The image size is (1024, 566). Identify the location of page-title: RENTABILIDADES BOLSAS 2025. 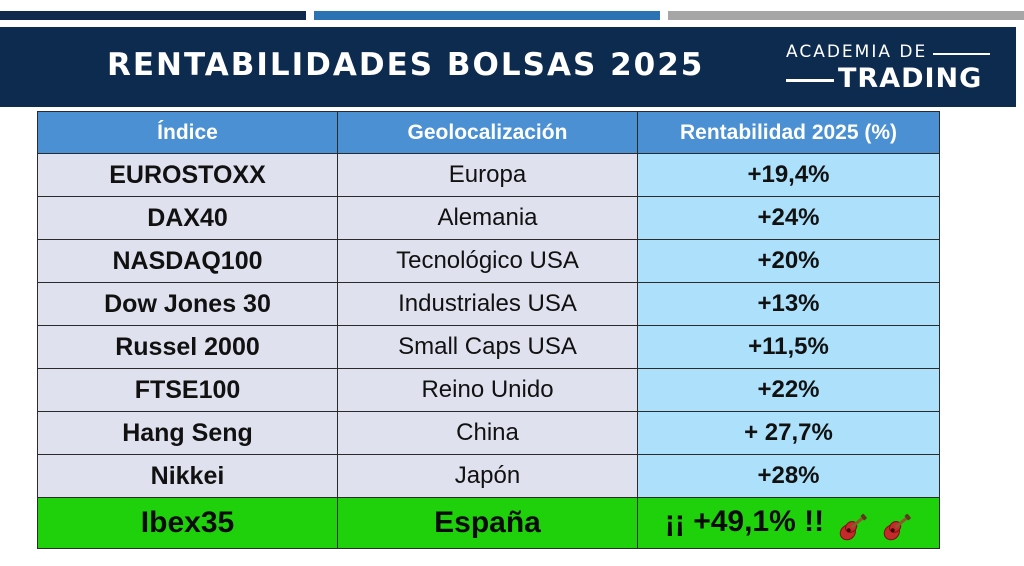
(406, 65).